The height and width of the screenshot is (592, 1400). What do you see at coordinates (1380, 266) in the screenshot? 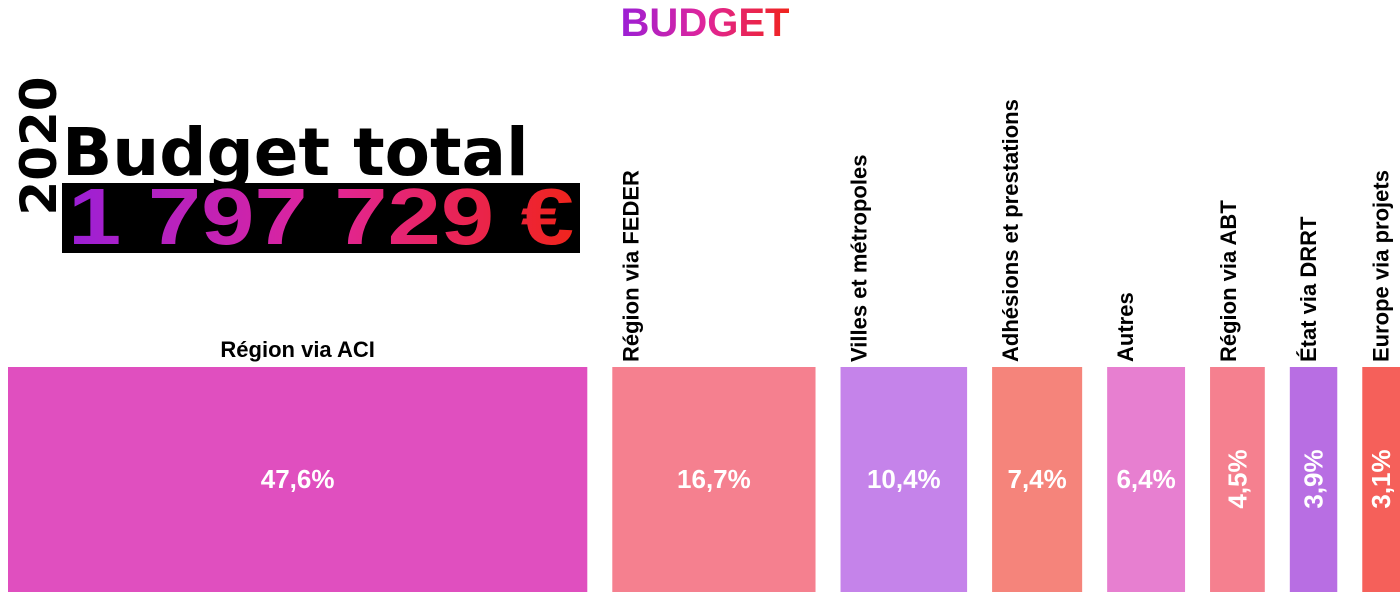
I see `category-label: Europe via projets` at bounding box center [1380, 266].